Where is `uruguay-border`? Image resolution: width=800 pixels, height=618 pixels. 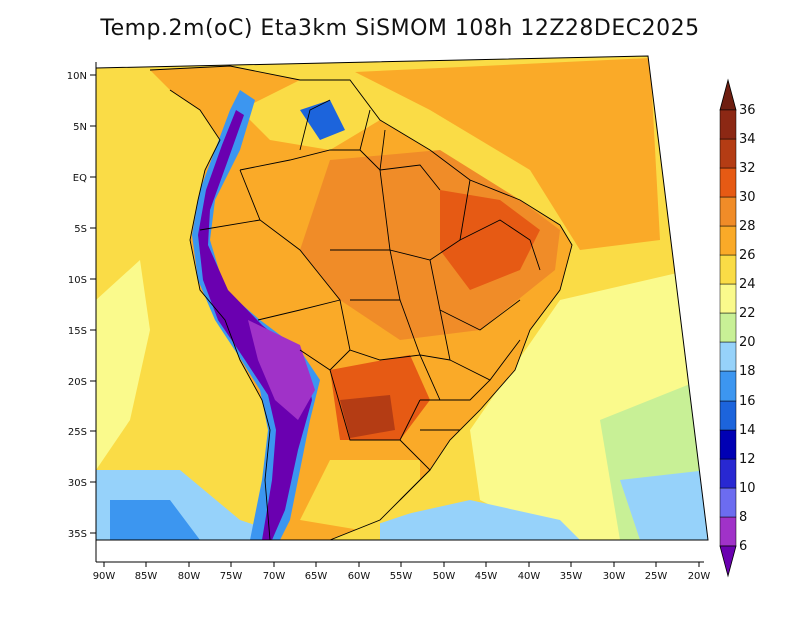
uruguay-border is located at coordinates (415, 470).